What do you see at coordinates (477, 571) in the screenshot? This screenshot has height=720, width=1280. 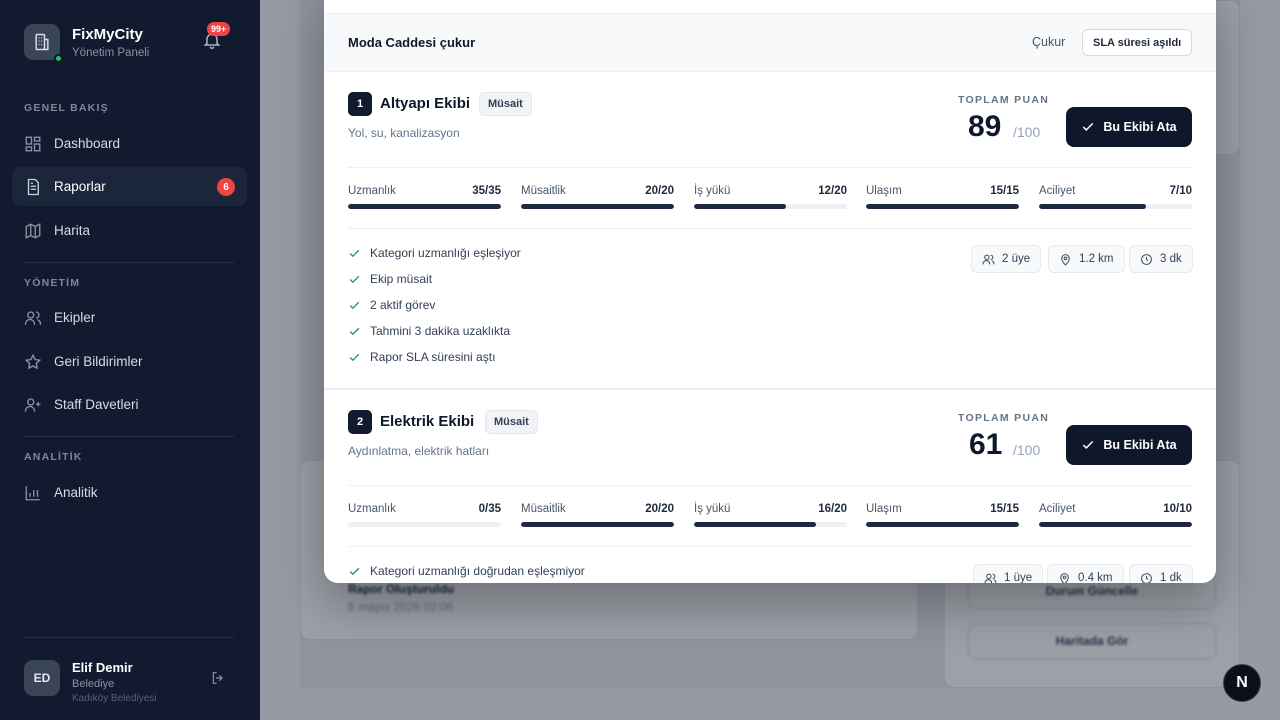 I see `reason-text: Kategori uzmanlığı doğrudan eşleşmiyor` at bounding box center [477, 571].